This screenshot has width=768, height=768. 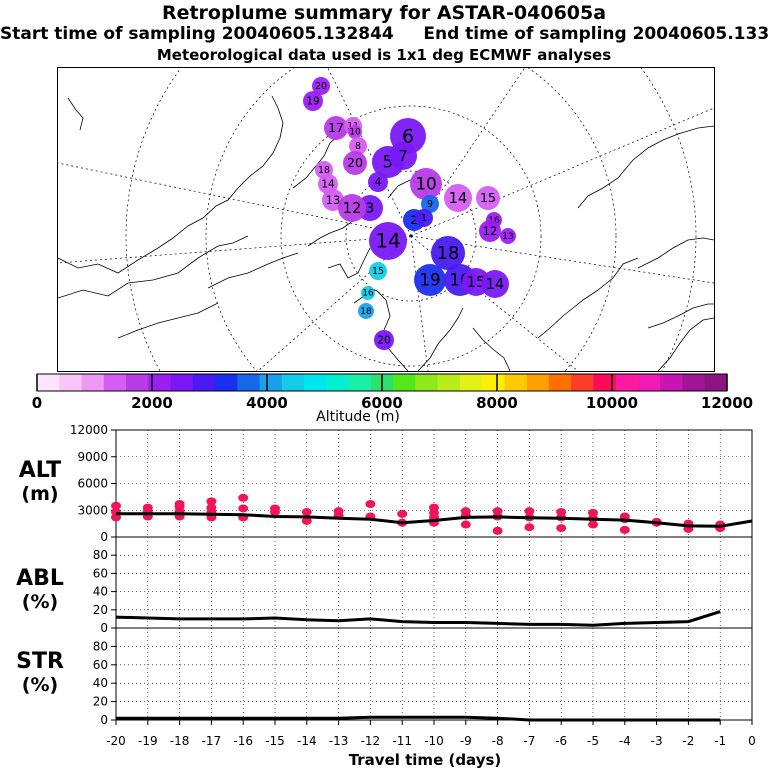 What do you see at coordinates (466, 741) in the screenshot?
I see `x-tick-label: -9` at bounding box center [466, 741].